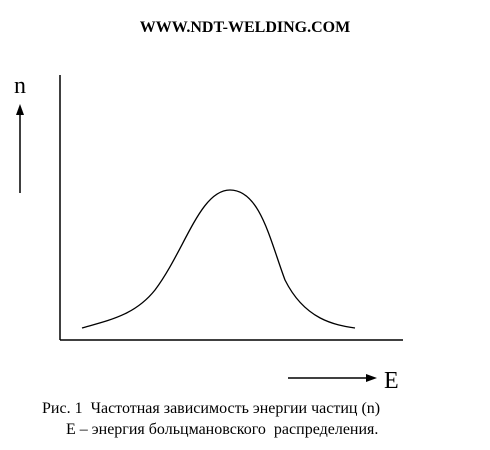 Image resolution: width=490 pixels, height=450 pixels. Describe the element at coordinates (371, 378) in the screenshot. I see `x-arrow-head` at that location.